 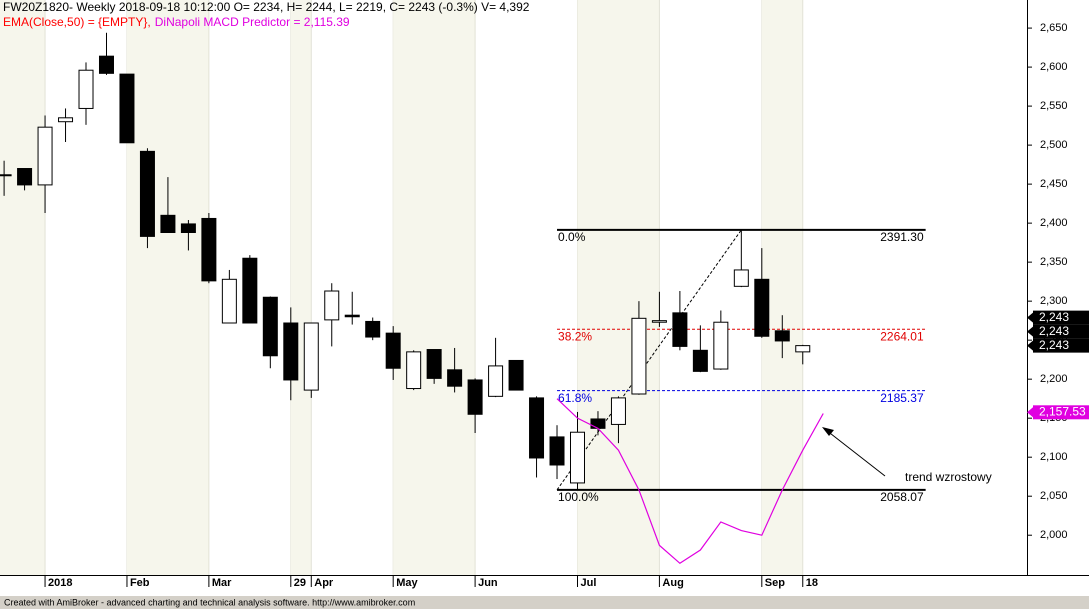 I want to click on y-tick-label: 2,300, so click(x=1054, y=301).